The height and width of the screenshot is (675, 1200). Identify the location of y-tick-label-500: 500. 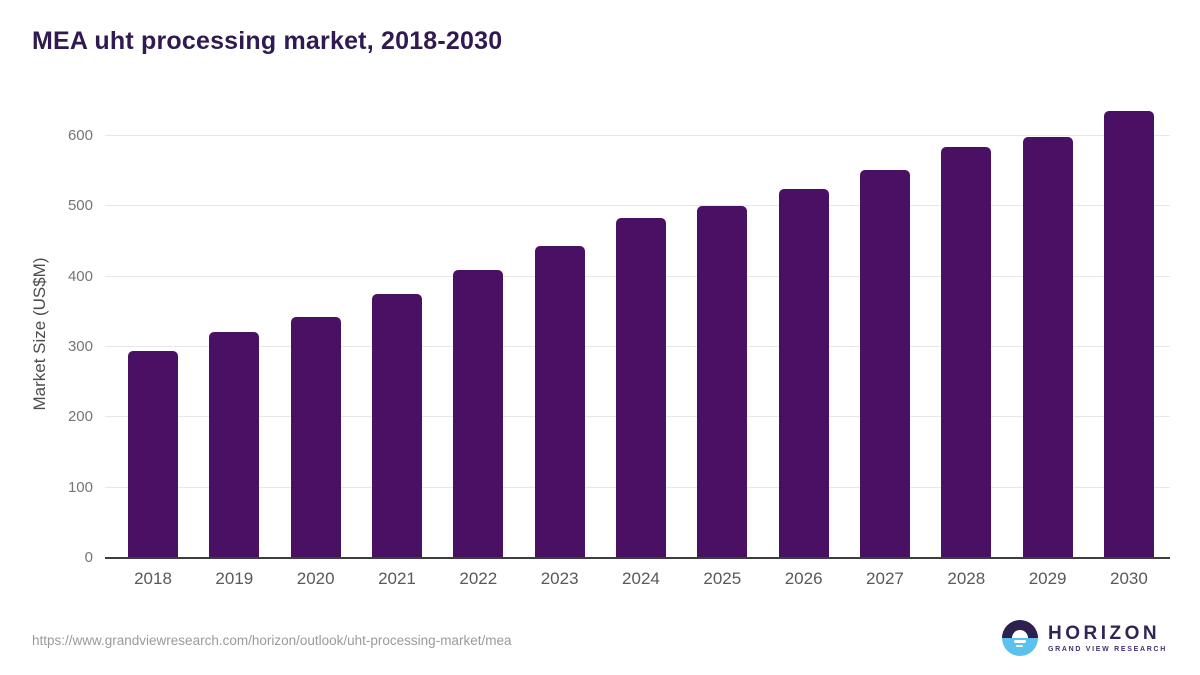
(80, 206).